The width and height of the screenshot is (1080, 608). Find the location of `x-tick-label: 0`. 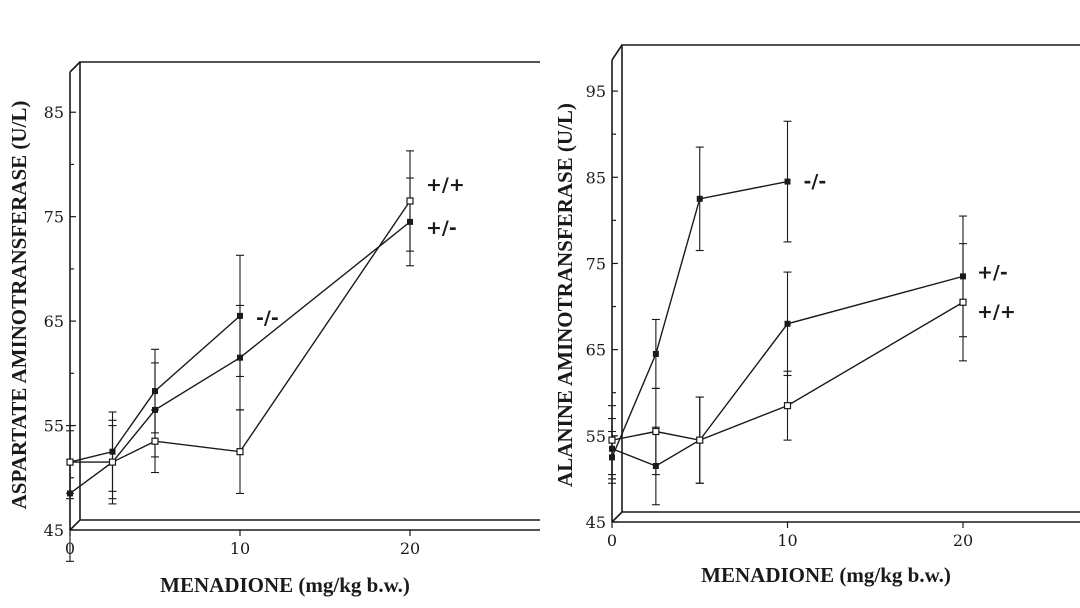

x-tick-label: 0 is located at coordinates (612, 540).